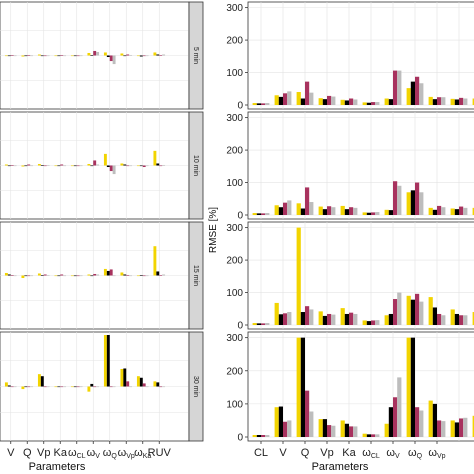 The image size is (474, 474). What do you see at coordinates (340, 467) in the screenshot?
I see `right-x-axis-label: Parameters` at bounding box center [340, 467].